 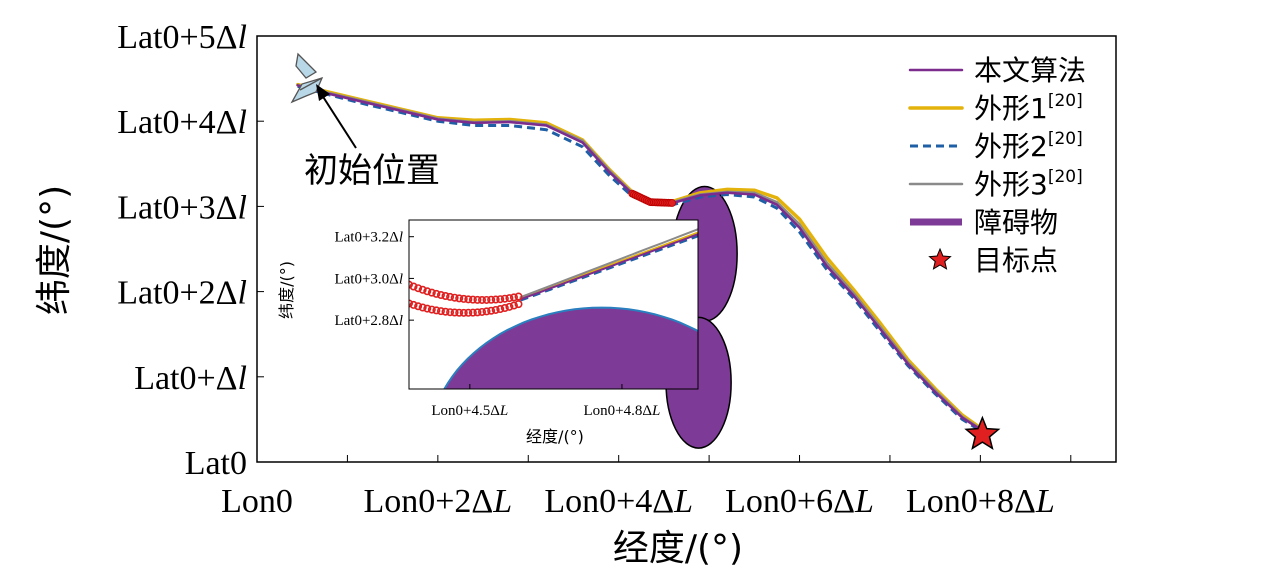 What do you see at coordinates (1016, 260) in the screenshot?
I see `legend-label: 目标点` at bounding box center [1016, 260].